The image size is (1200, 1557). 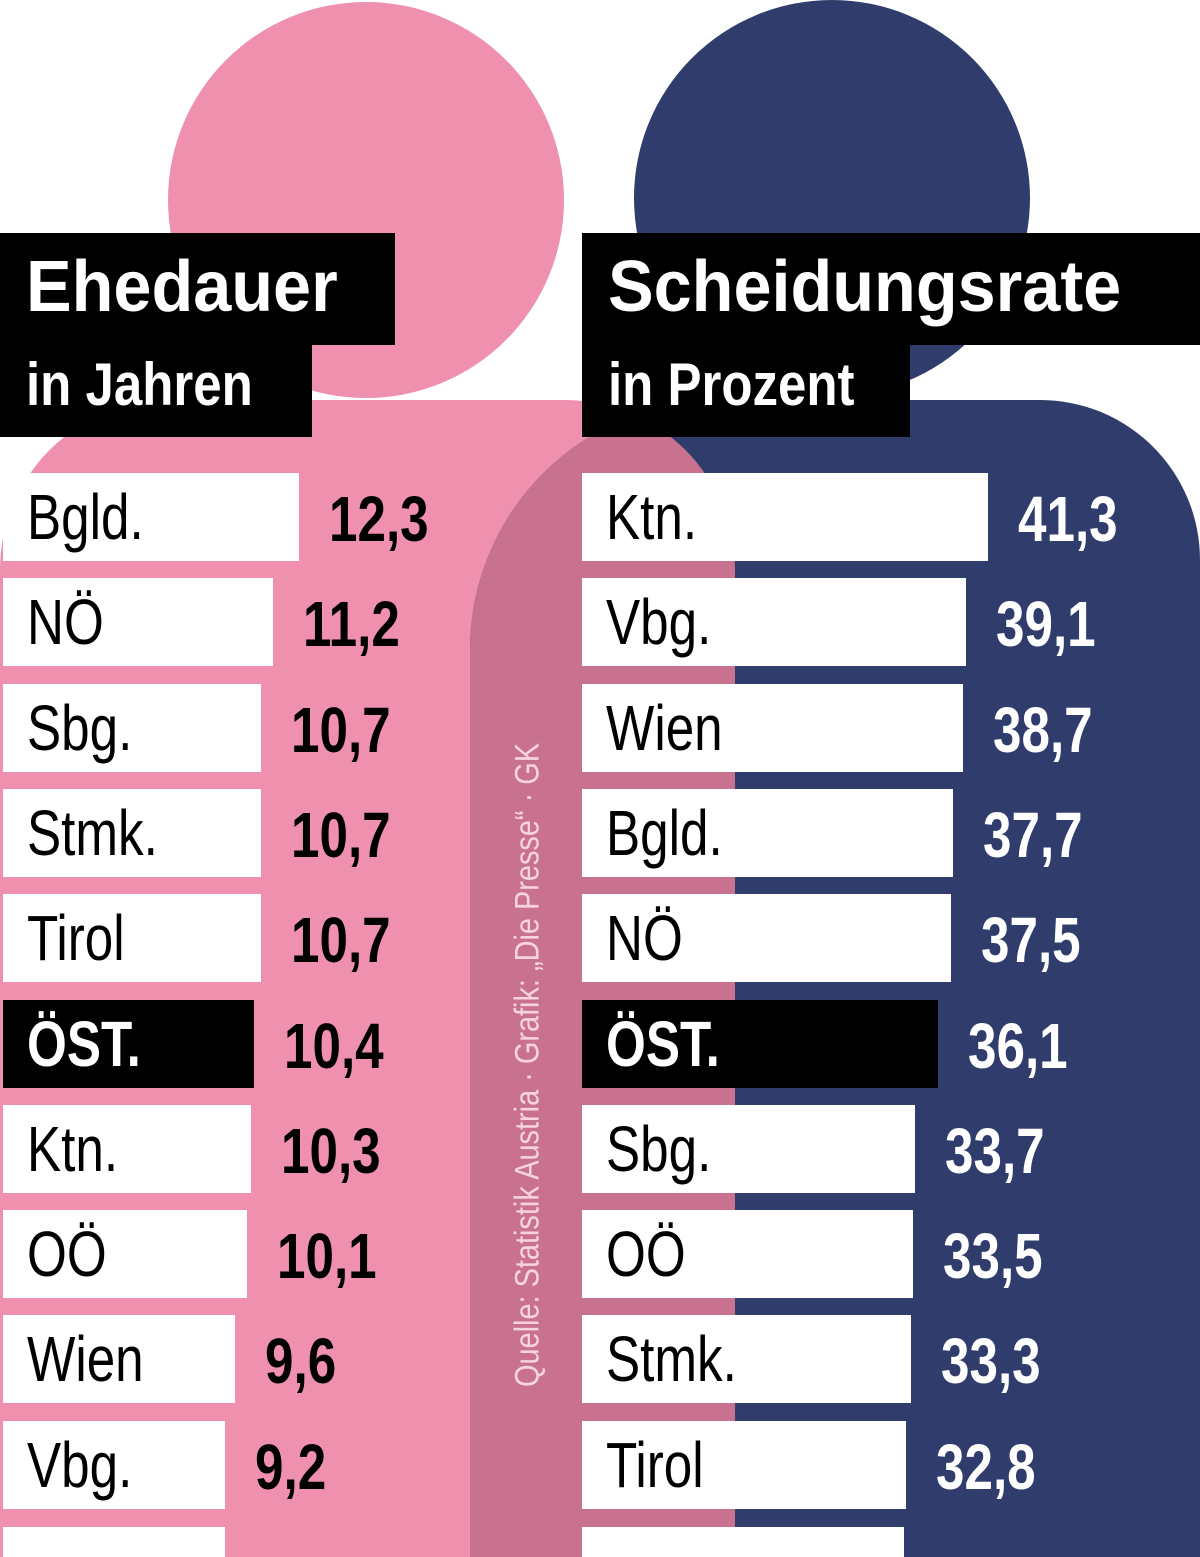 I want to click on right-title: Scheidungsrate, so click(x=891, y=289).